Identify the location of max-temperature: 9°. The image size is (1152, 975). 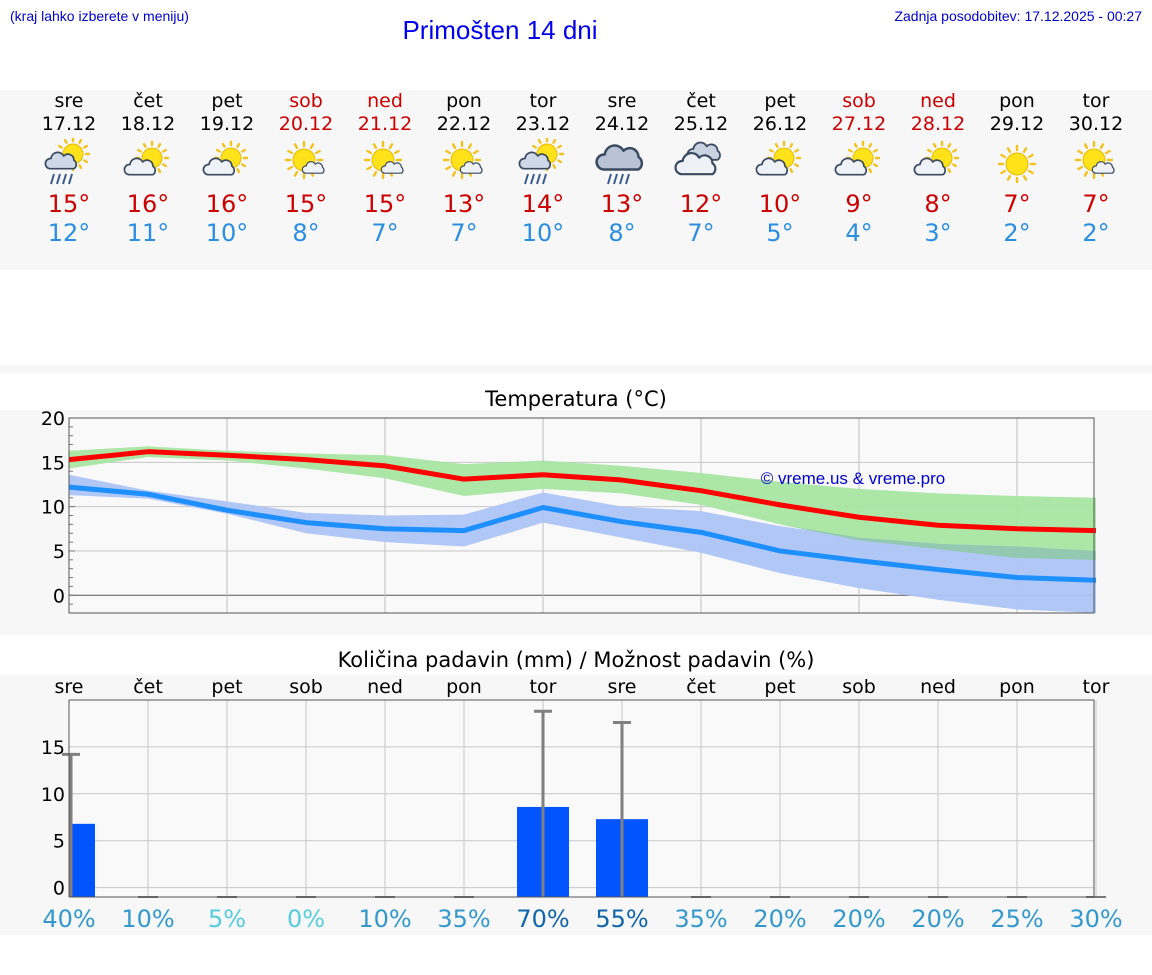
(859, 204).